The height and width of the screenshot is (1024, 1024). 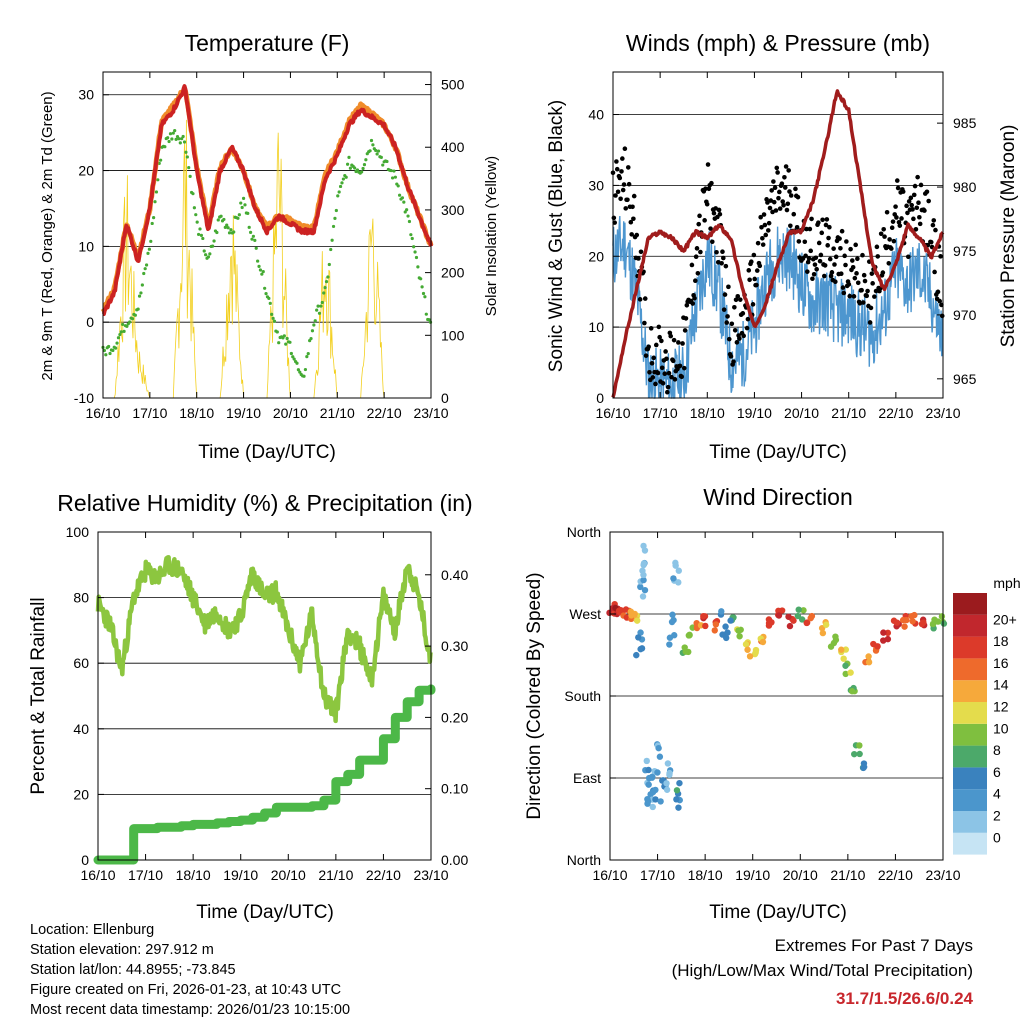 What do you see at coordinates (1006, 583) in the screenshot?
I see `colorbar-title: mph` at bounding box center [1006, 583].